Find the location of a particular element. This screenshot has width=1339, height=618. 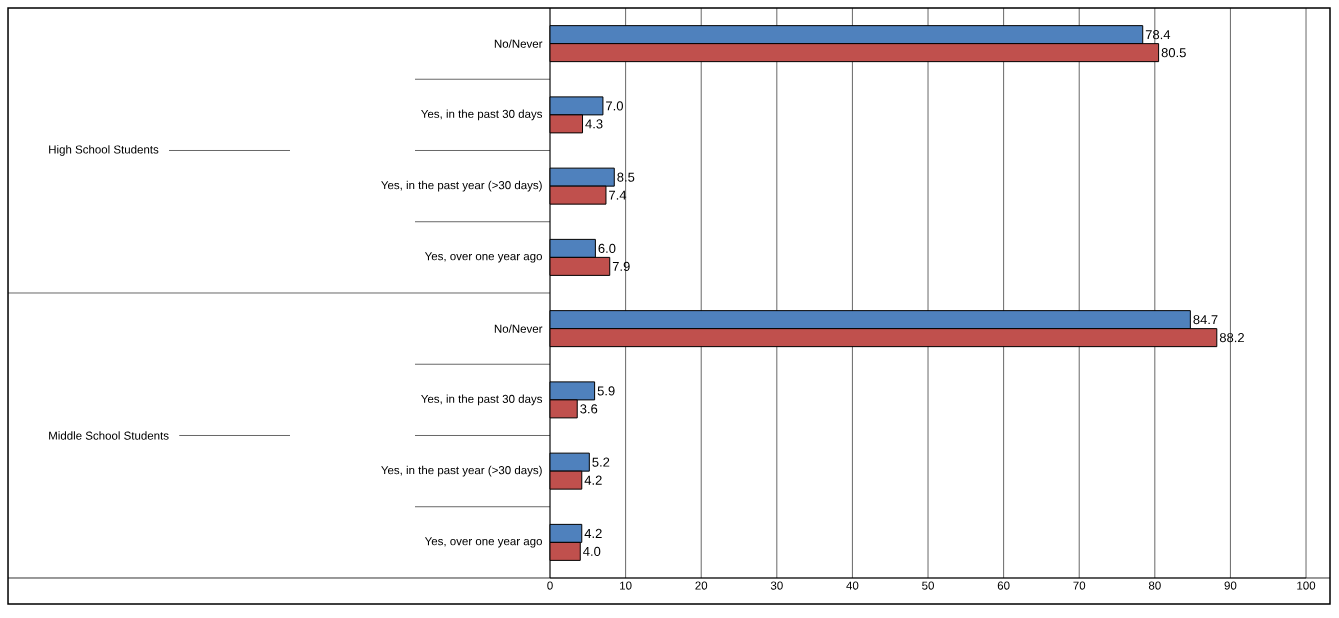

x-tick-label: 20 is located at coordinates (701, 585).